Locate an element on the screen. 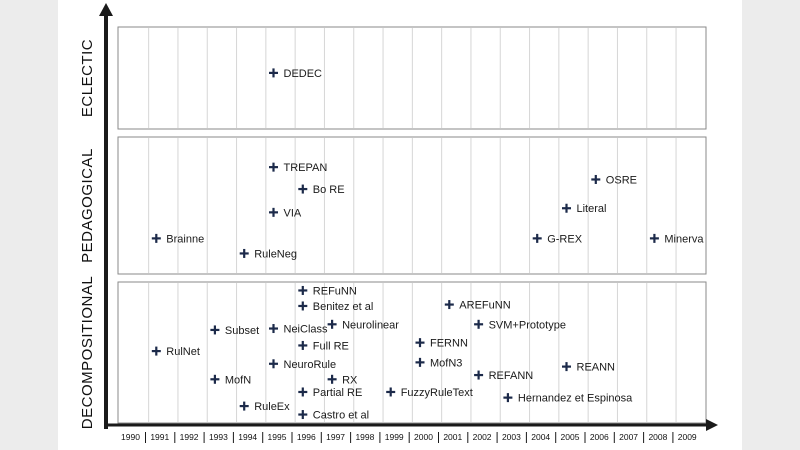 This screenshot has height=450, width=800. category-label-pedagogical: PEDAGOGICAL is located at coordinates (87, 205).